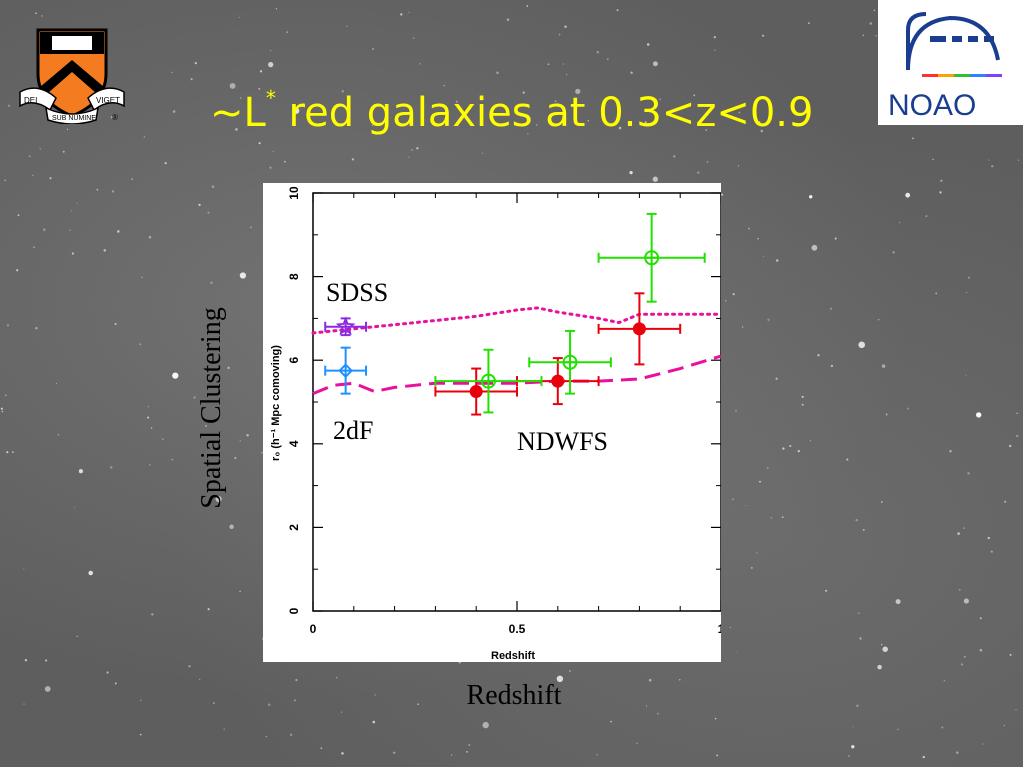 This screenshot has width=1023, height=767. What do you see at coordinates (932, 105) in the screenshot?
I see `noao-logo-text: NOAO` at bounding box center [932, 105].